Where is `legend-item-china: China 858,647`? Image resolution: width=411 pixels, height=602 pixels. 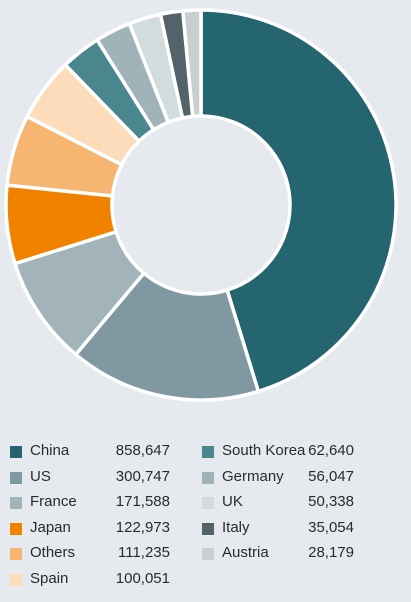 legend-item-china: China 858,647 is located at coordinates (90, 453).